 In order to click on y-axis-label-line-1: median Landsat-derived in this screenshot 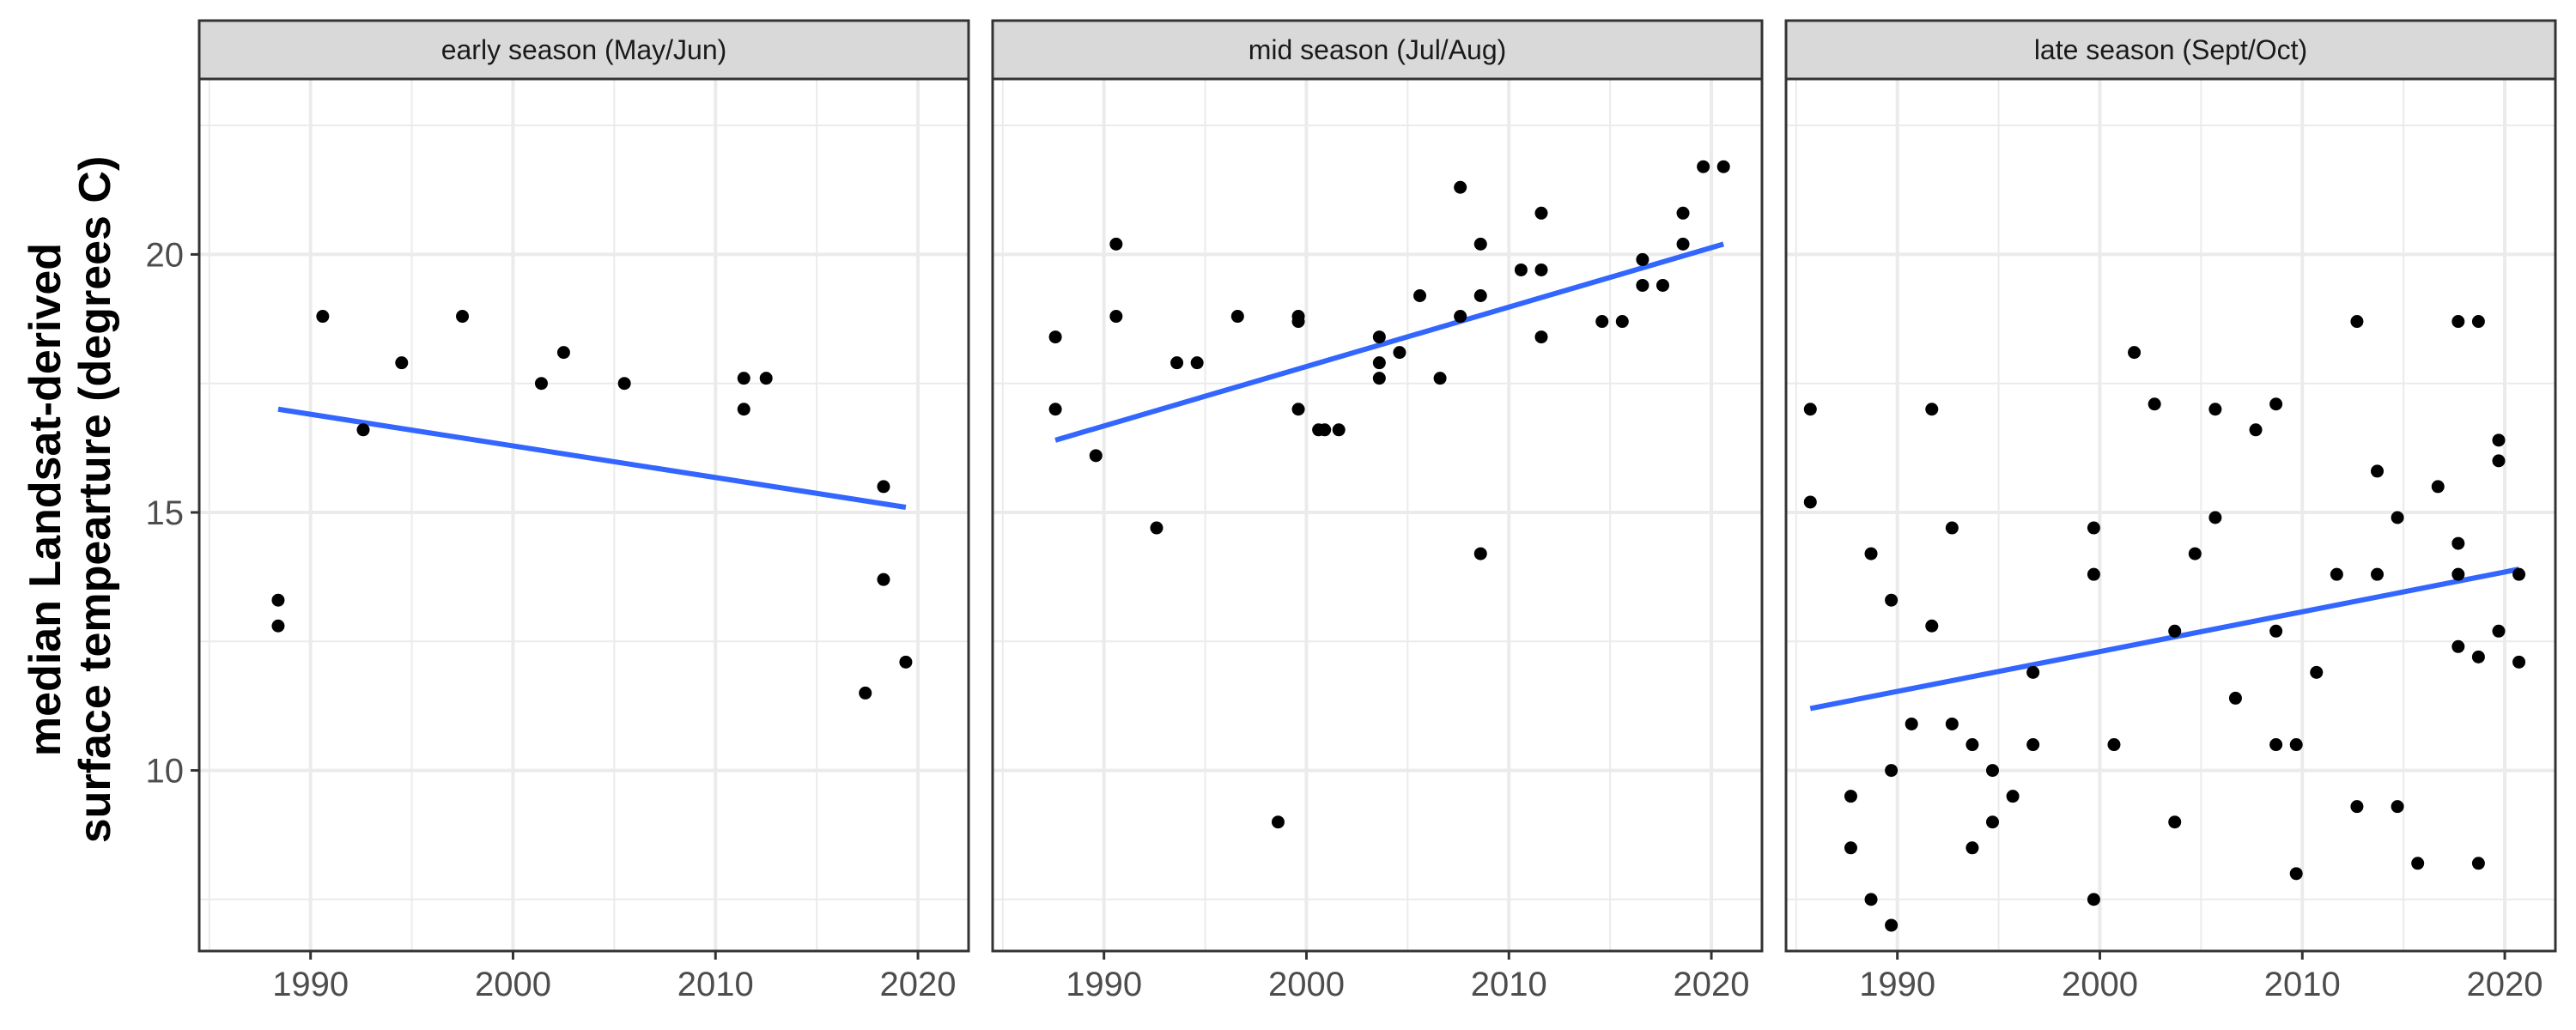, I will do `click(45, 499)`.